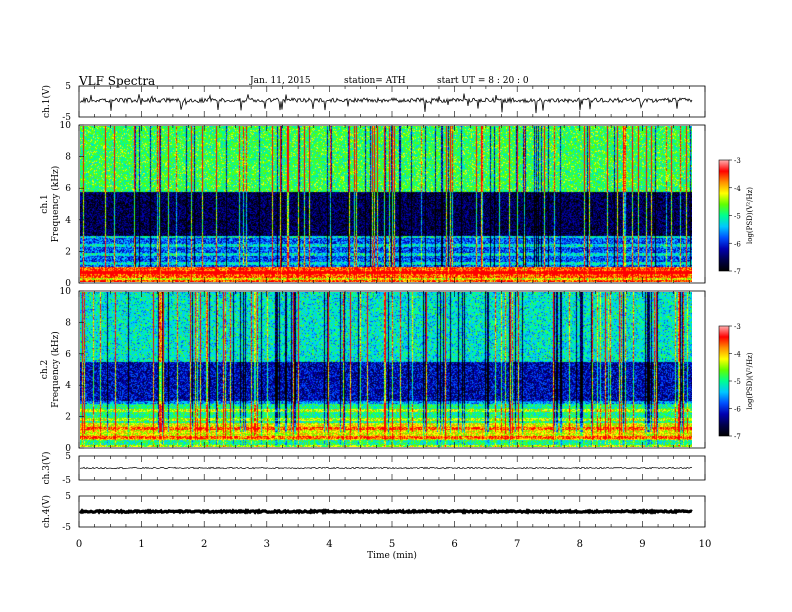  What do you see at coordinates (204, 544) in the screenshot?
I see `x-tick-label: 2` at bounding box center [204, 544].